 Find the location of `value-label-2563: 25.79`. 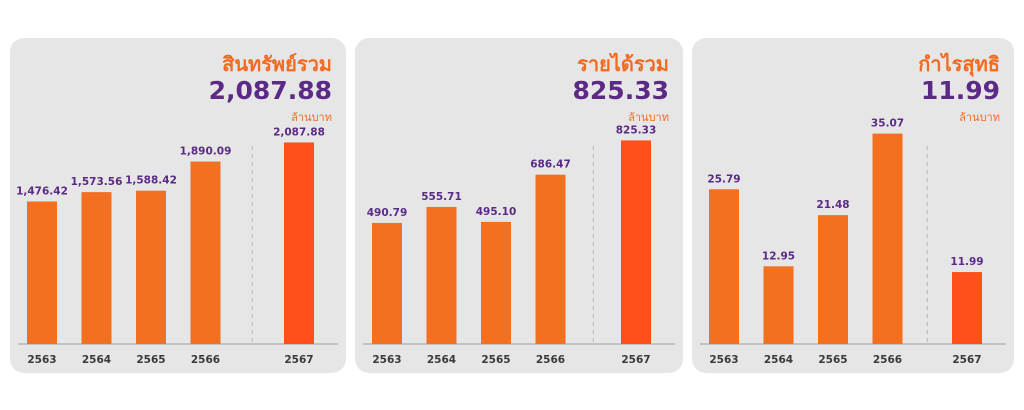

value-label-2563: 25.79 is located at coordinates (723, 179).